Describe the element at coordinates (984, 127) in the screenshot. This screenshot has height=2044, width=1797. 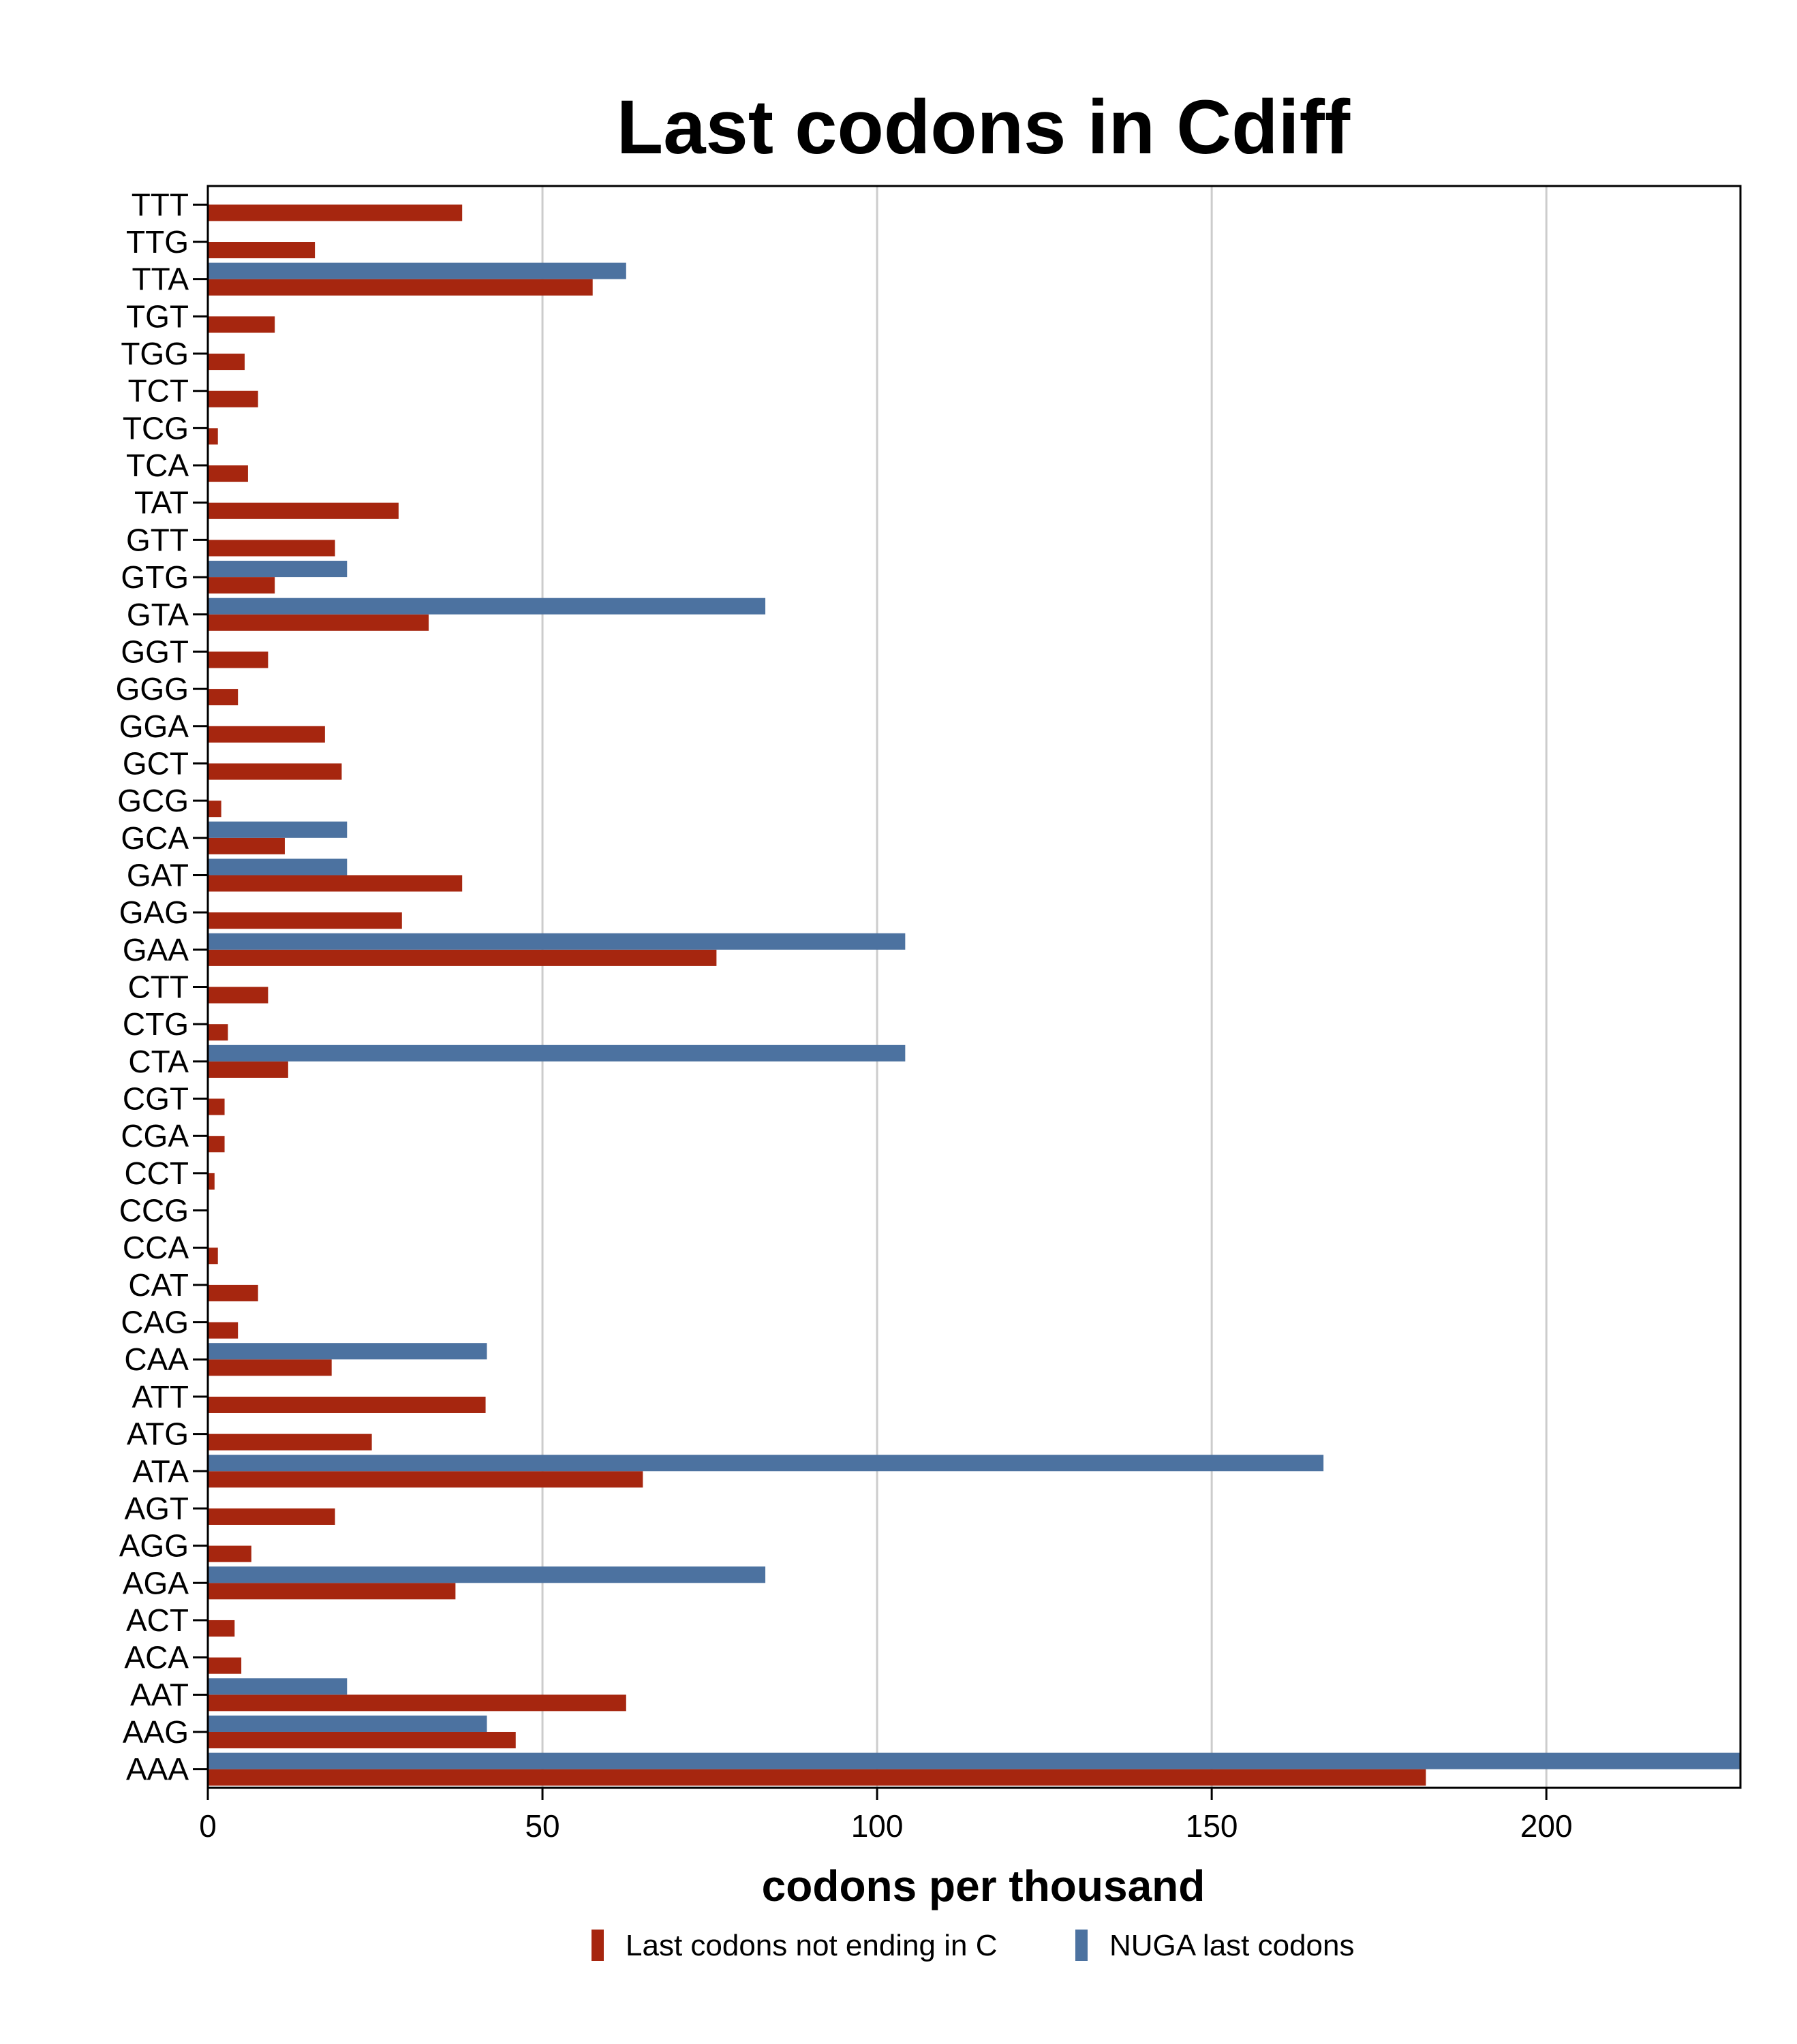
I see `chart-title: Last codons in Cdiff` at that location.